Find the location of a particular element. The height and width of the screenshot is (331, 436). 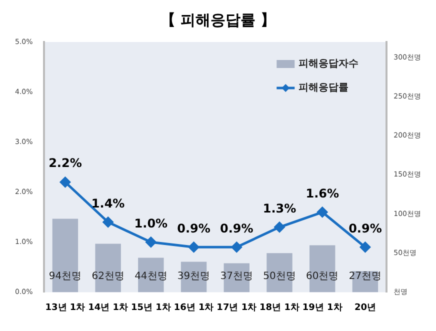

x-tick-label: 14년 1차 is located at coordinates (108, 307).